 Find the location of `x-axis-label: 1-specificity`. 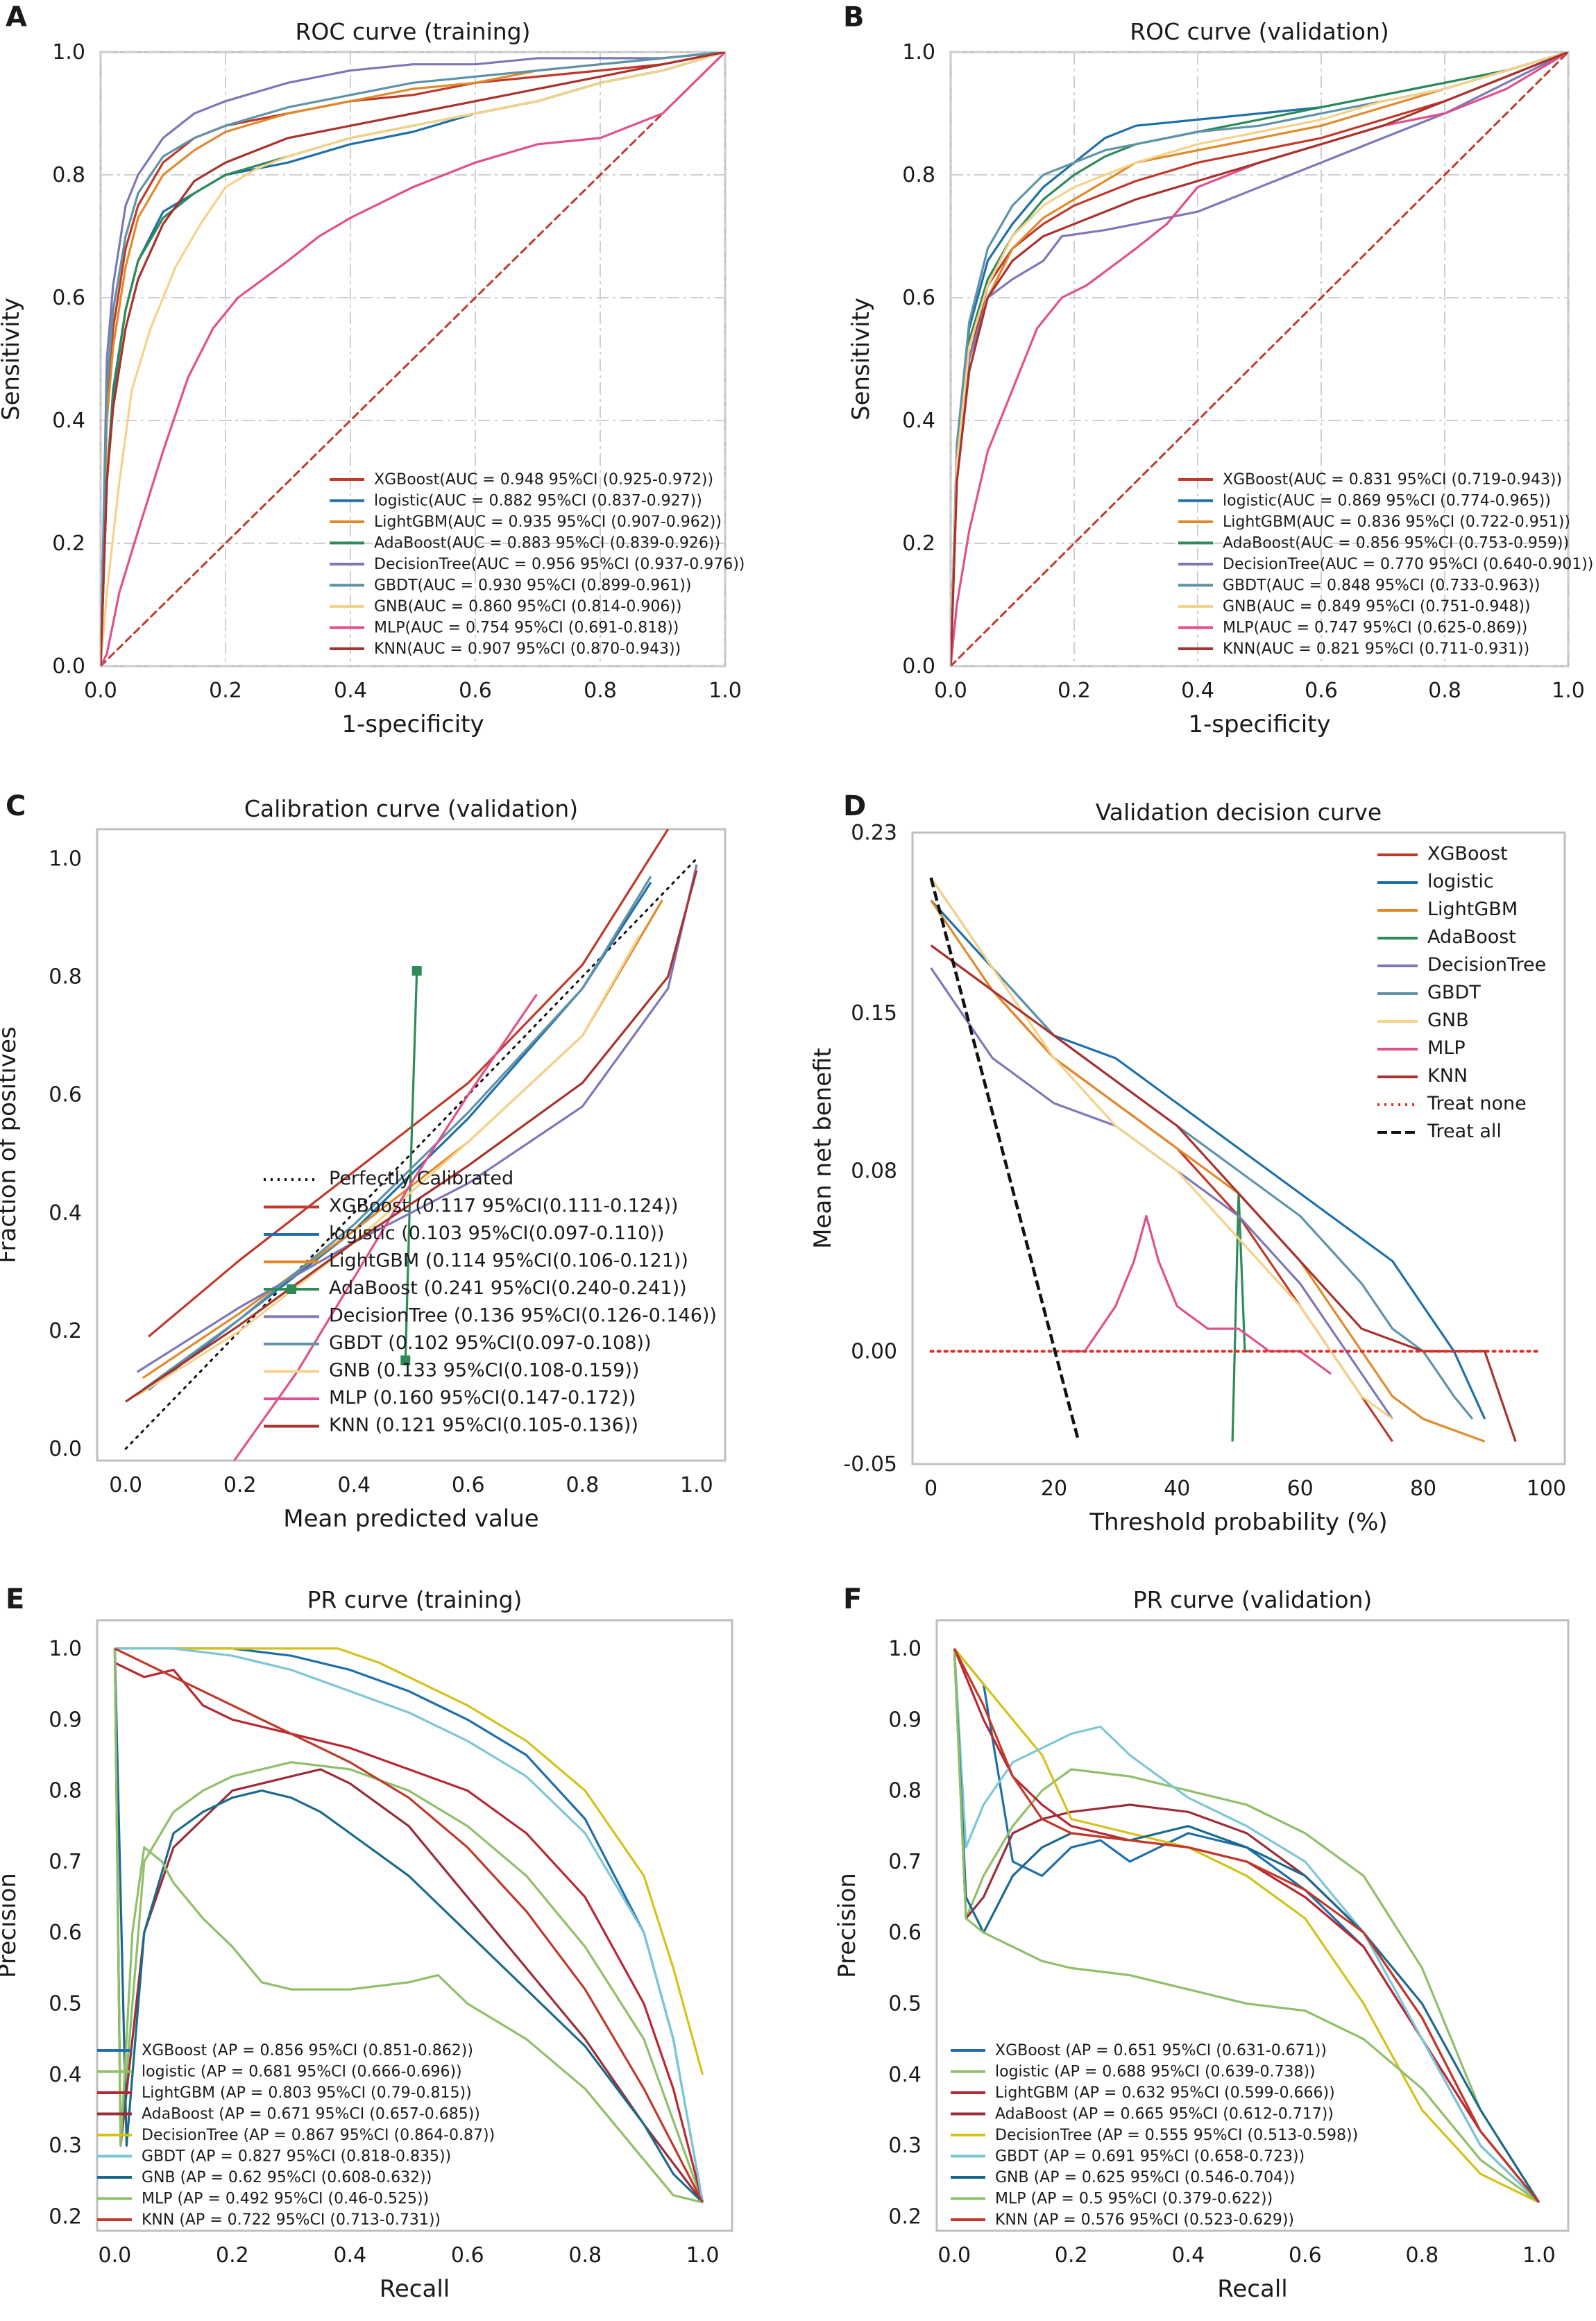

x-axis-label: 1-specificity is located at coordinates (1259, 724).